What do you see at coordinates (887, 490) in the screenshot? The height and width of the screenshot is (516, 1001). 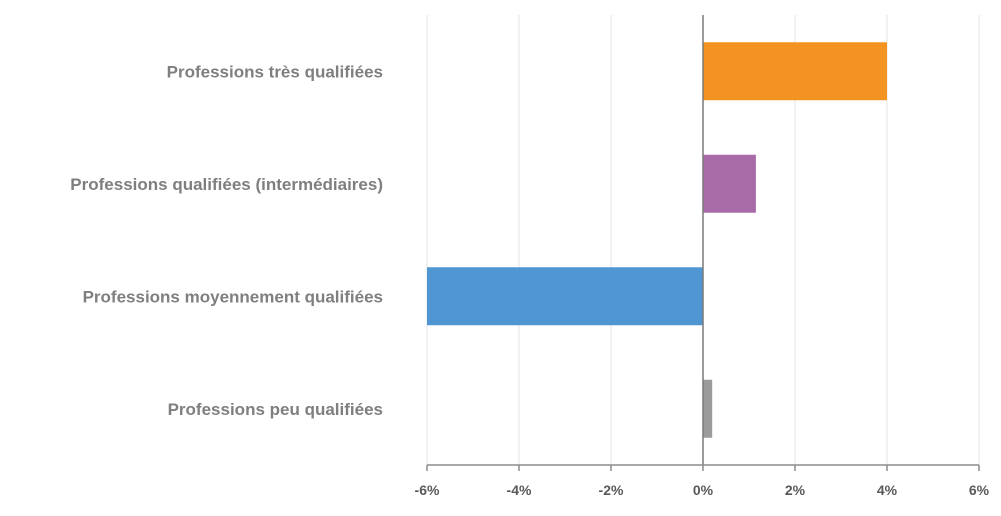 I see `x-tick-label-5: 4%` at bounding box center [887, 490].